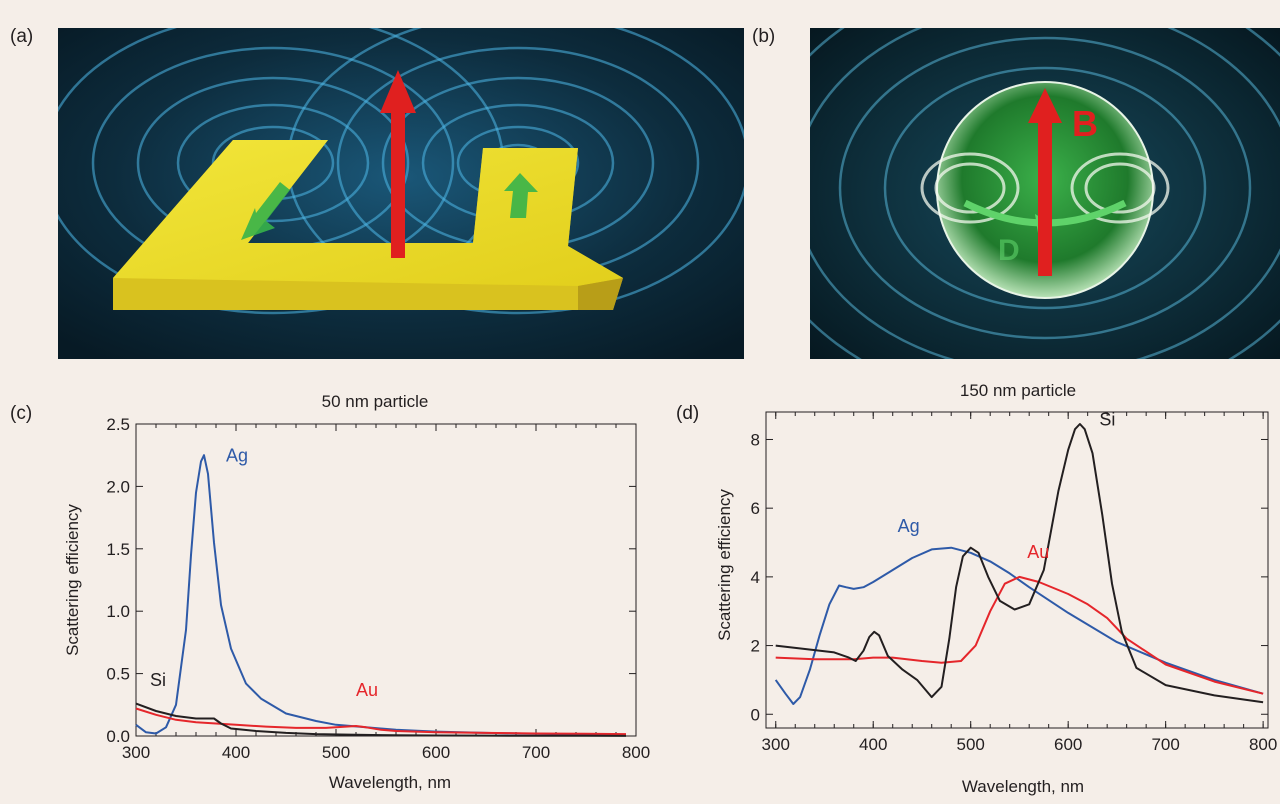 The image size is (1280, 804). I want to click on y-tick-label: 1.0, so click(118, 611).